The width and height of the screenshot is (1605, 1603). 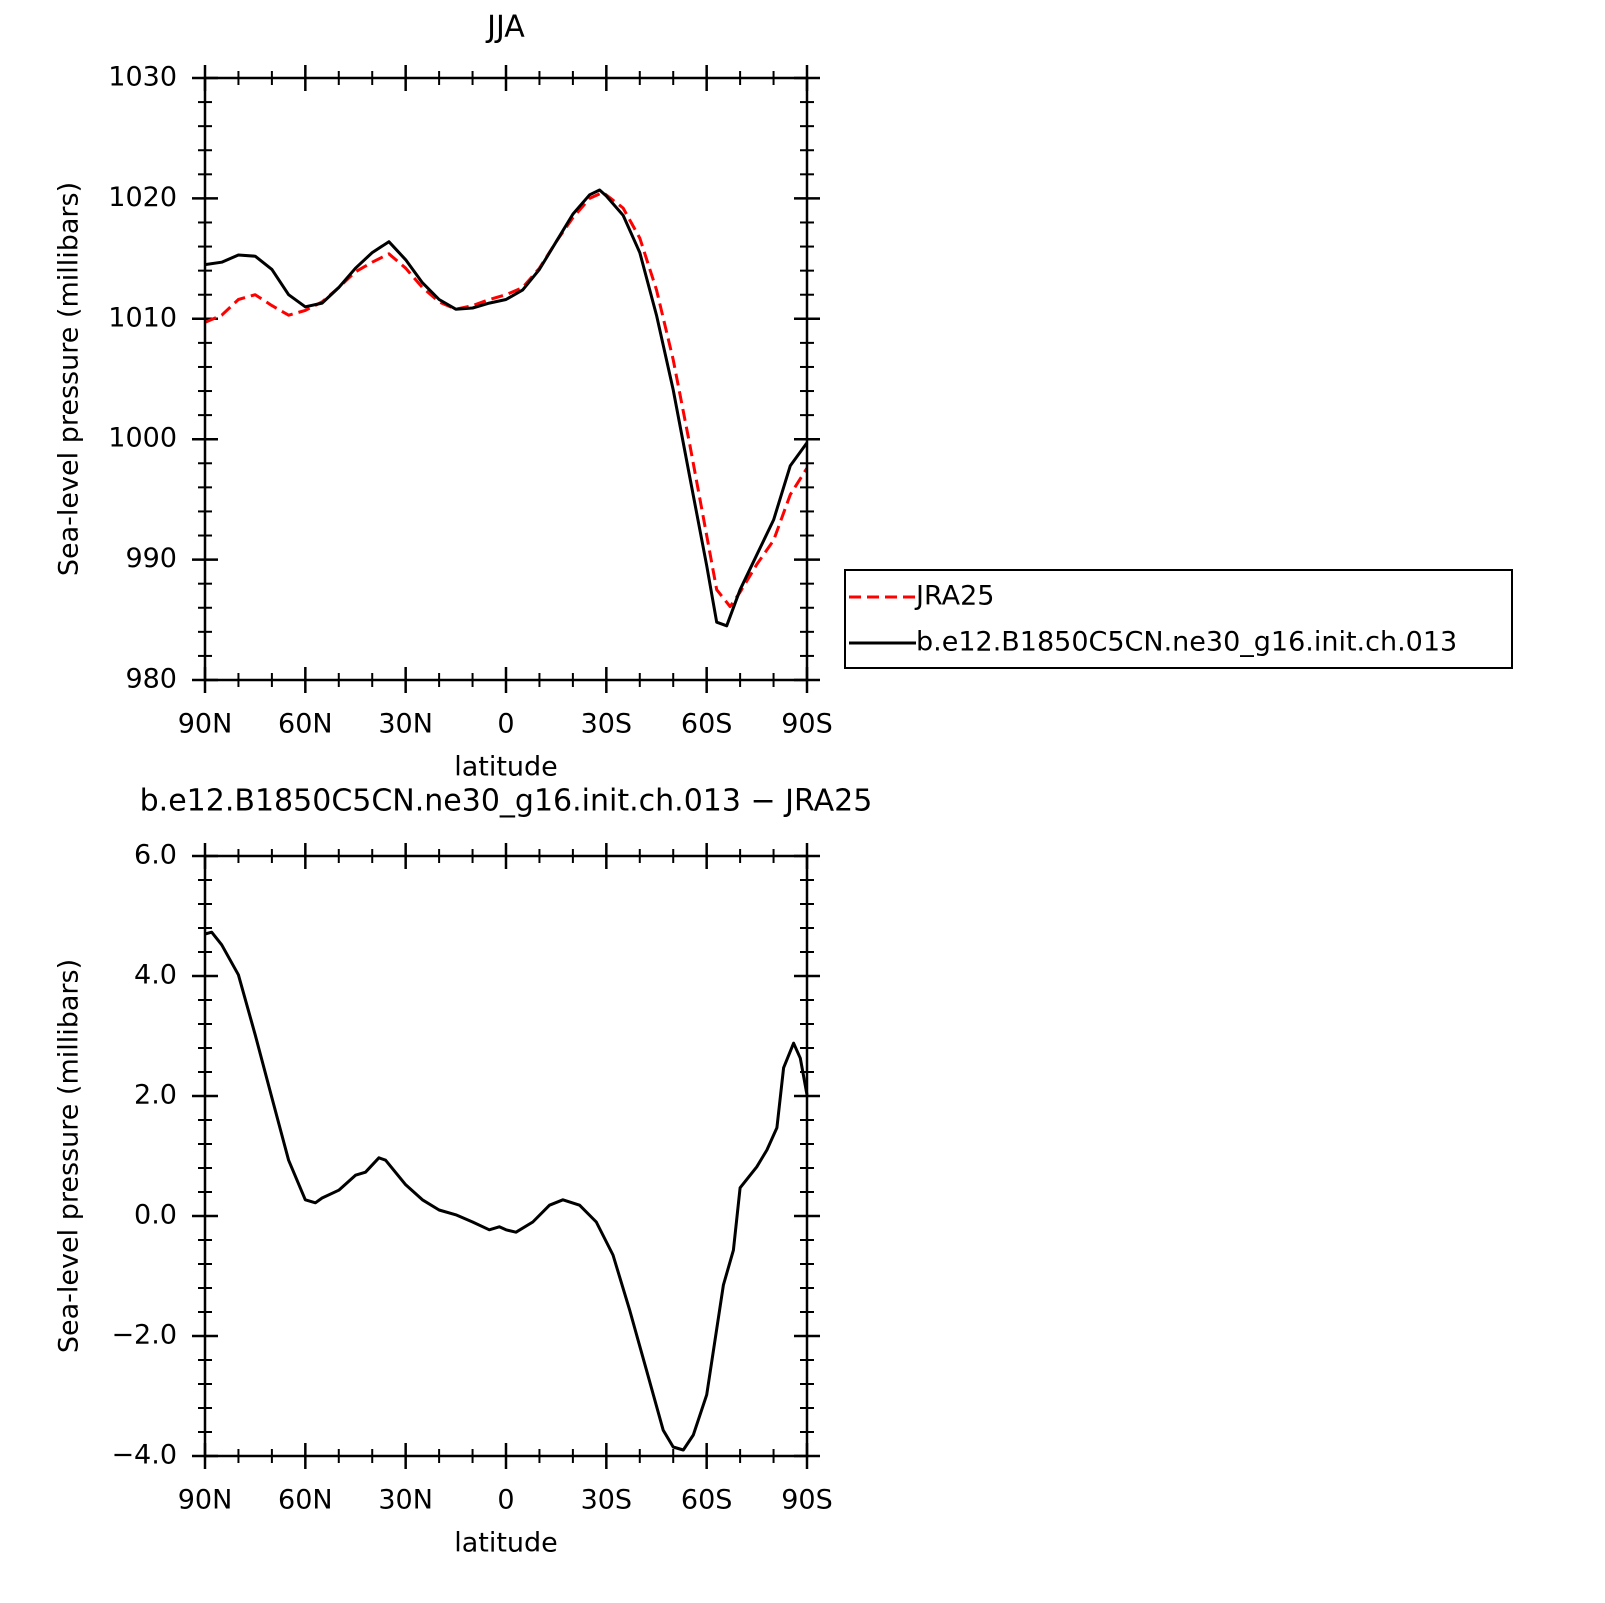 What do you see at coordinates (144, 1335) in the screenshot?
I see `y-tick-label: −2.0` at bounding box center [144, 1335].